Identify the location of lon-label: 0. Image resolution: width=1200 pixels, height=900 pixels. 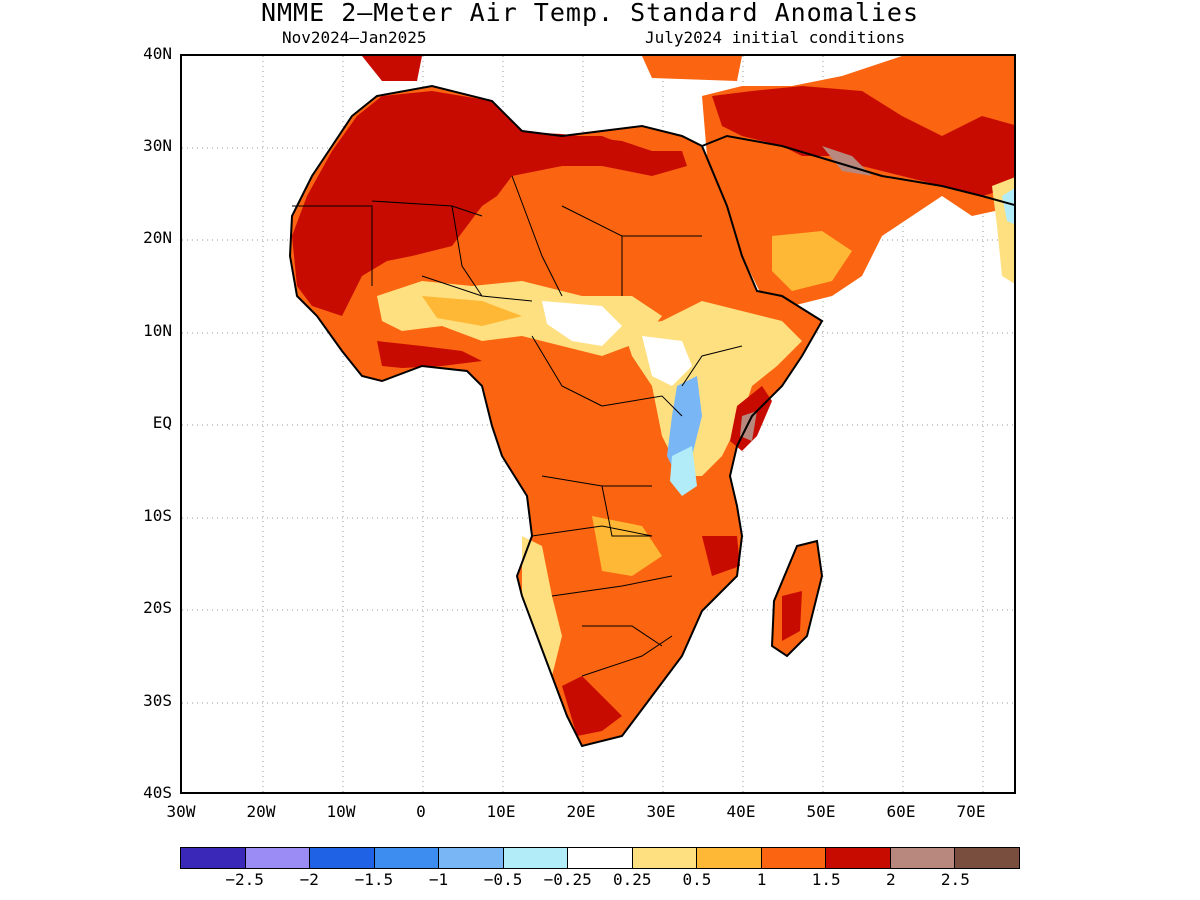
(421, 811).